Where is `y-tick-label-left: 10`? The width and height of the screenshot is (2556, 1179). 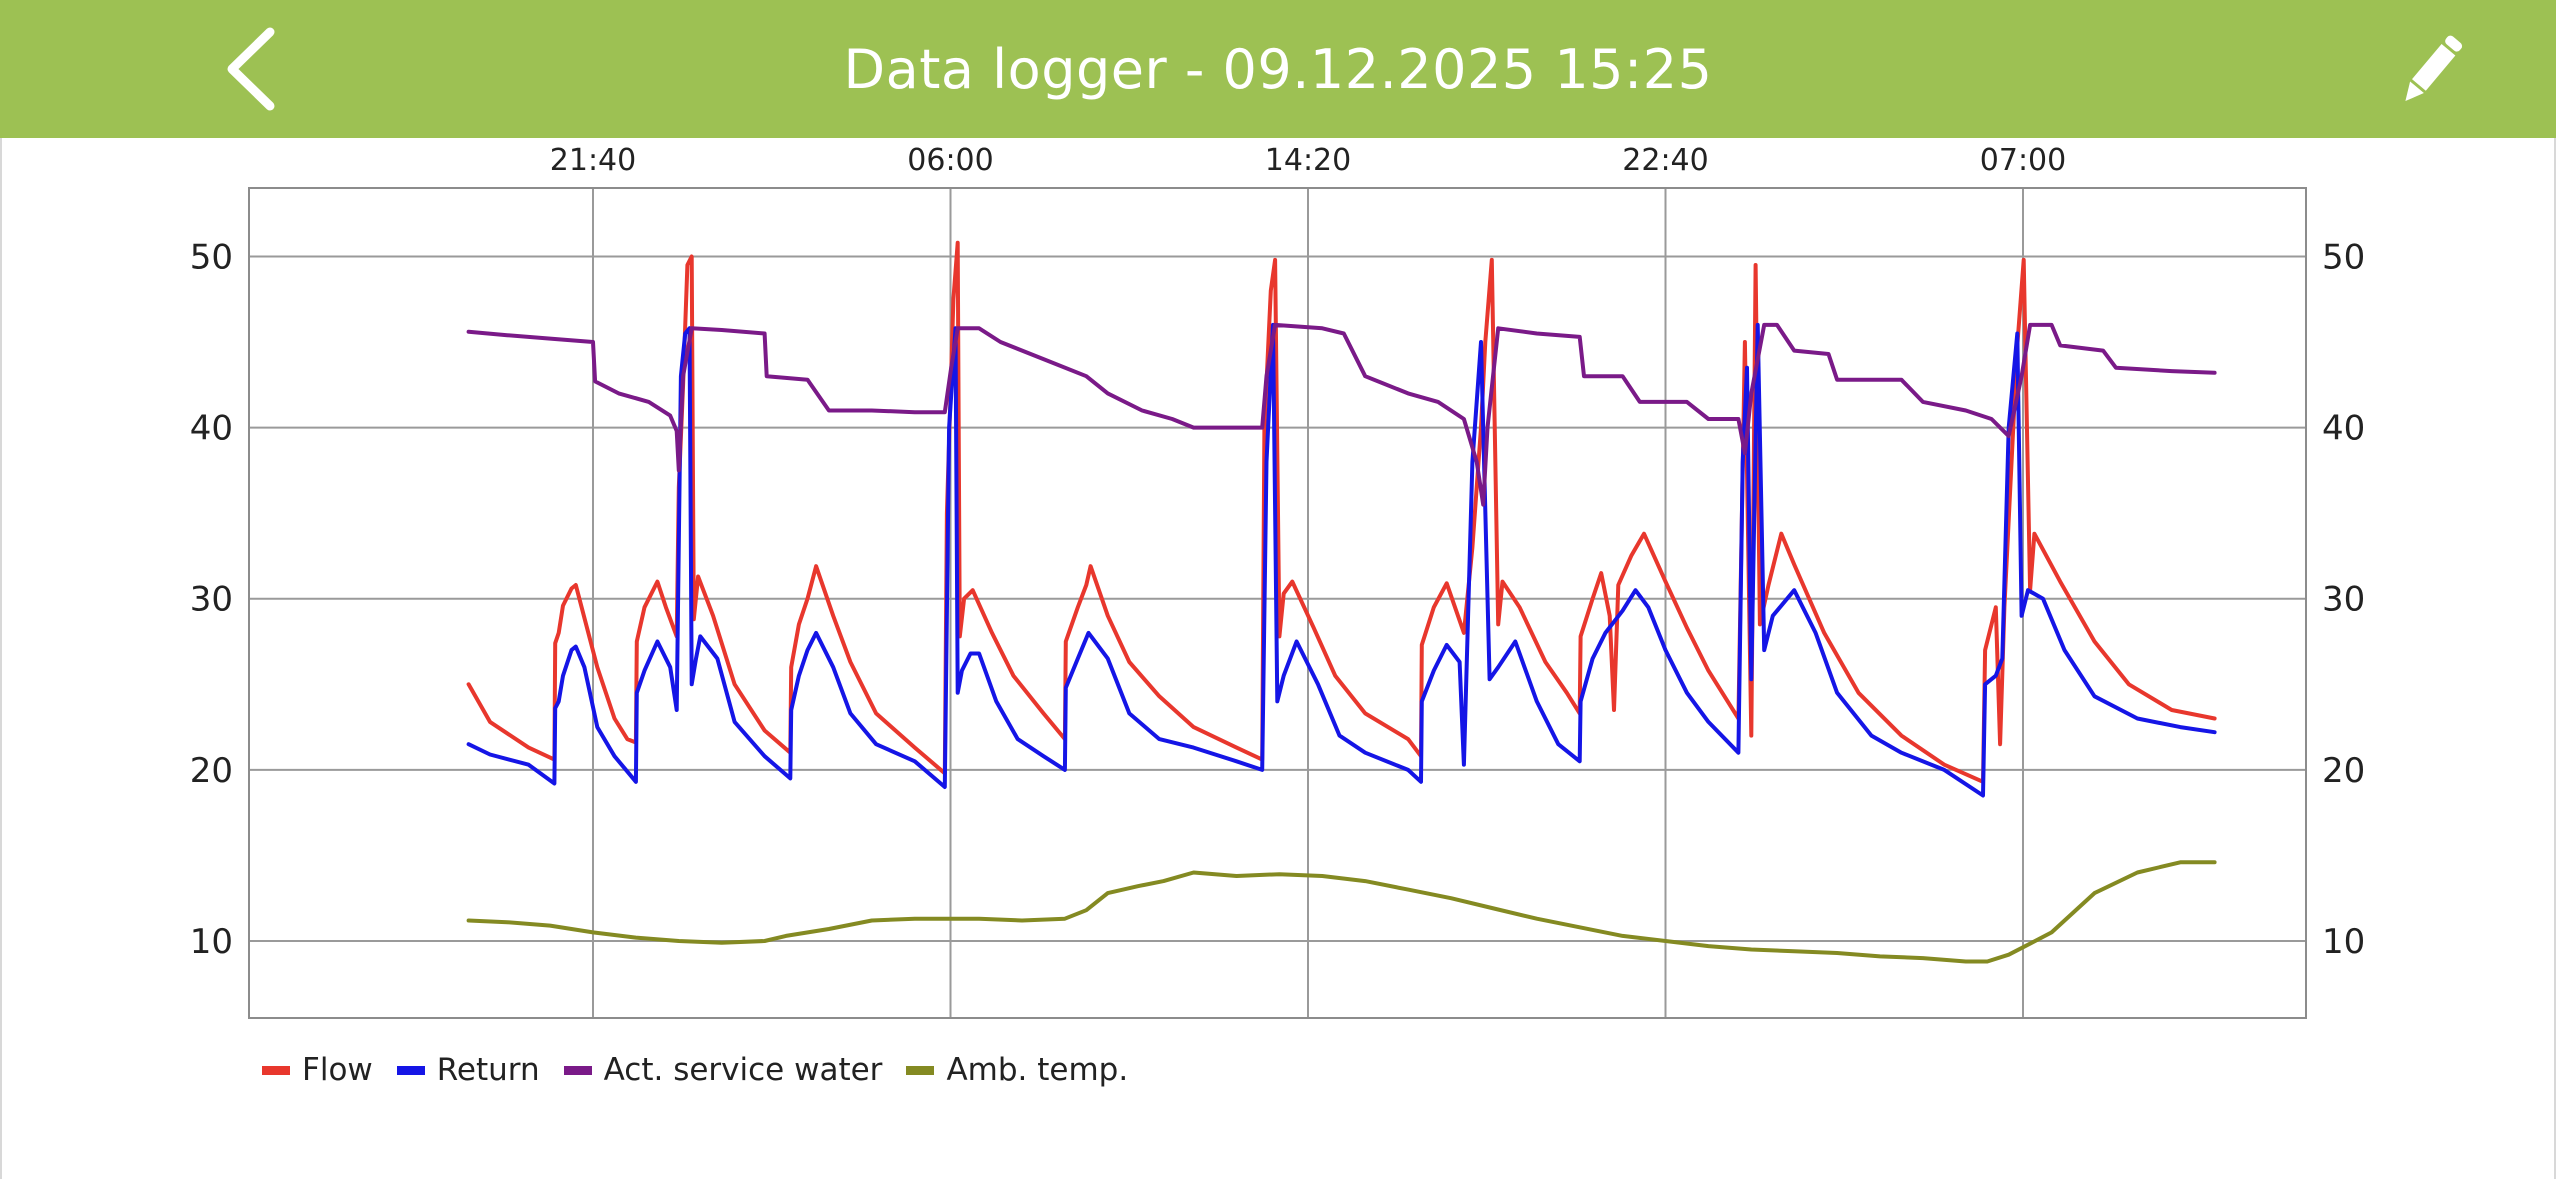 y-tick-label-left: 10 is located at coordinates (211, 942).